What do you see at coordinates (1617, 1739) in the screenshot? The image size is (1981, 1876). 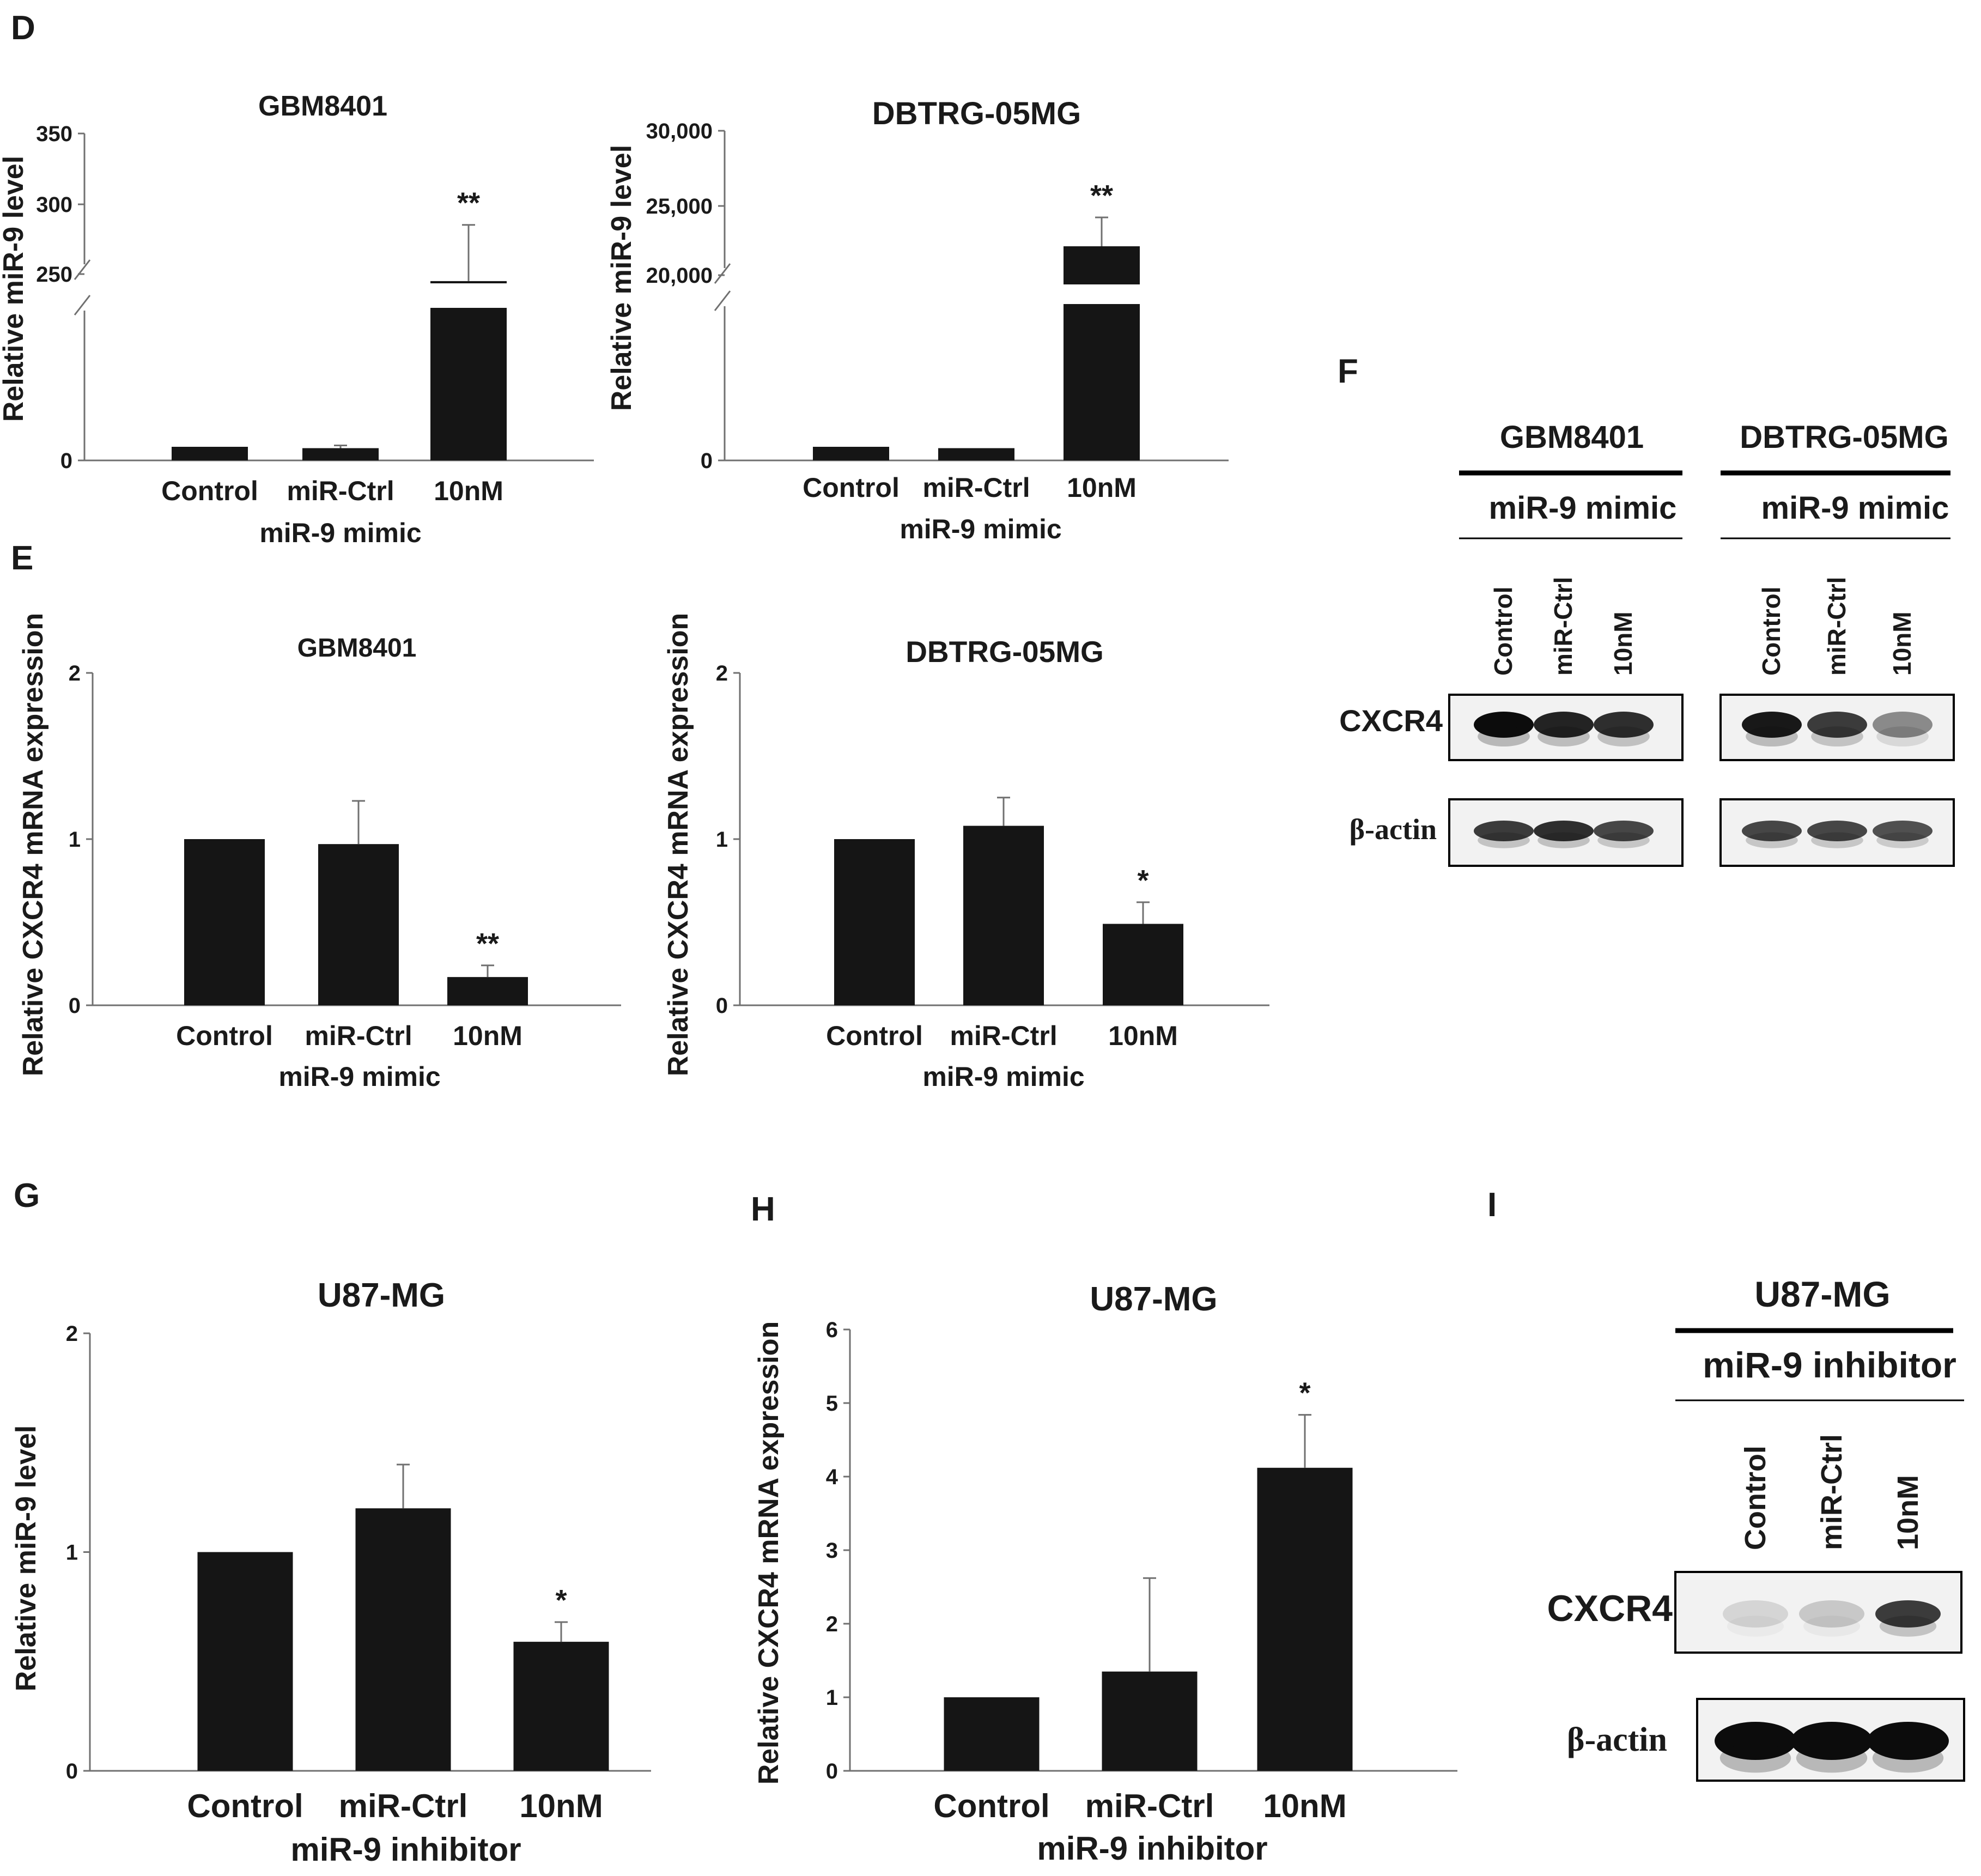 I see `blot-row-label: β-actin` at bounding box center [1617, 1739].